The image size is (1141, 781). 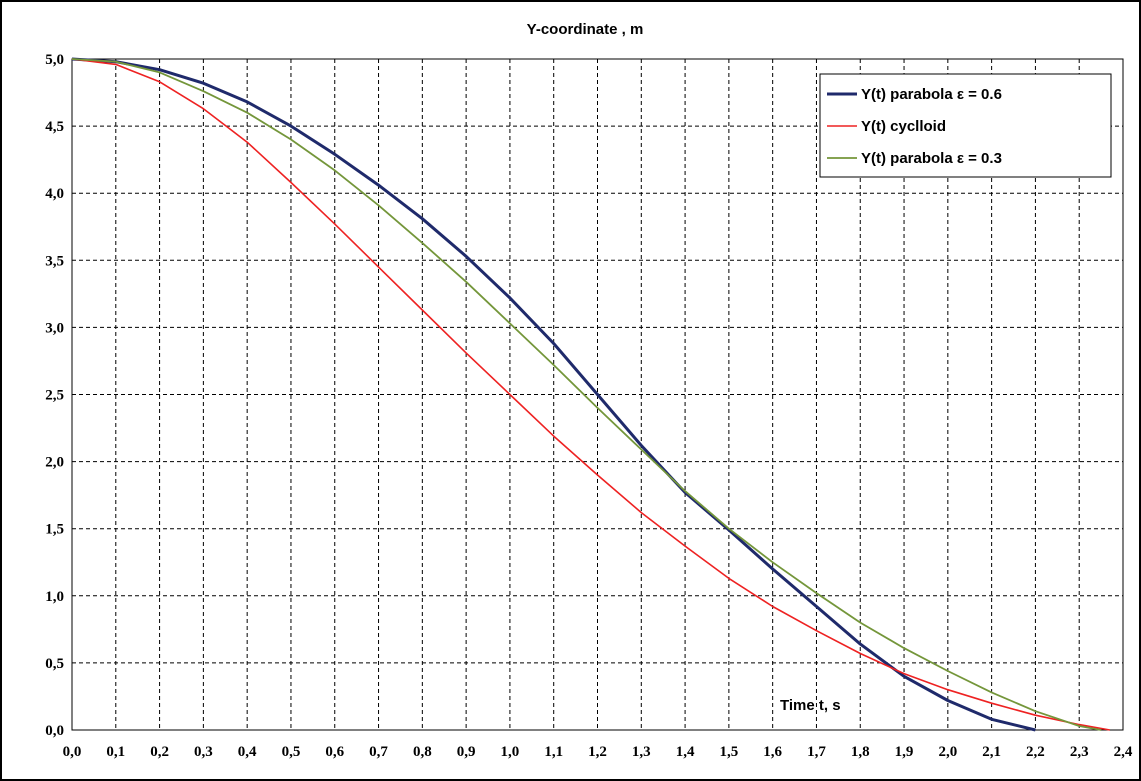 What do you see at coordinates (203, 752) in the screenshot?
I see `x-tick-label: 0,3` at bounding box center [203, 752].